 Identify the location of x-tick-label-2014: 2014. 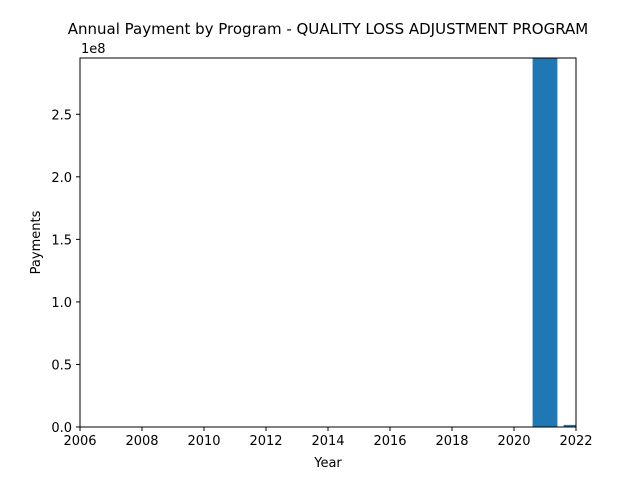
(327, 441).